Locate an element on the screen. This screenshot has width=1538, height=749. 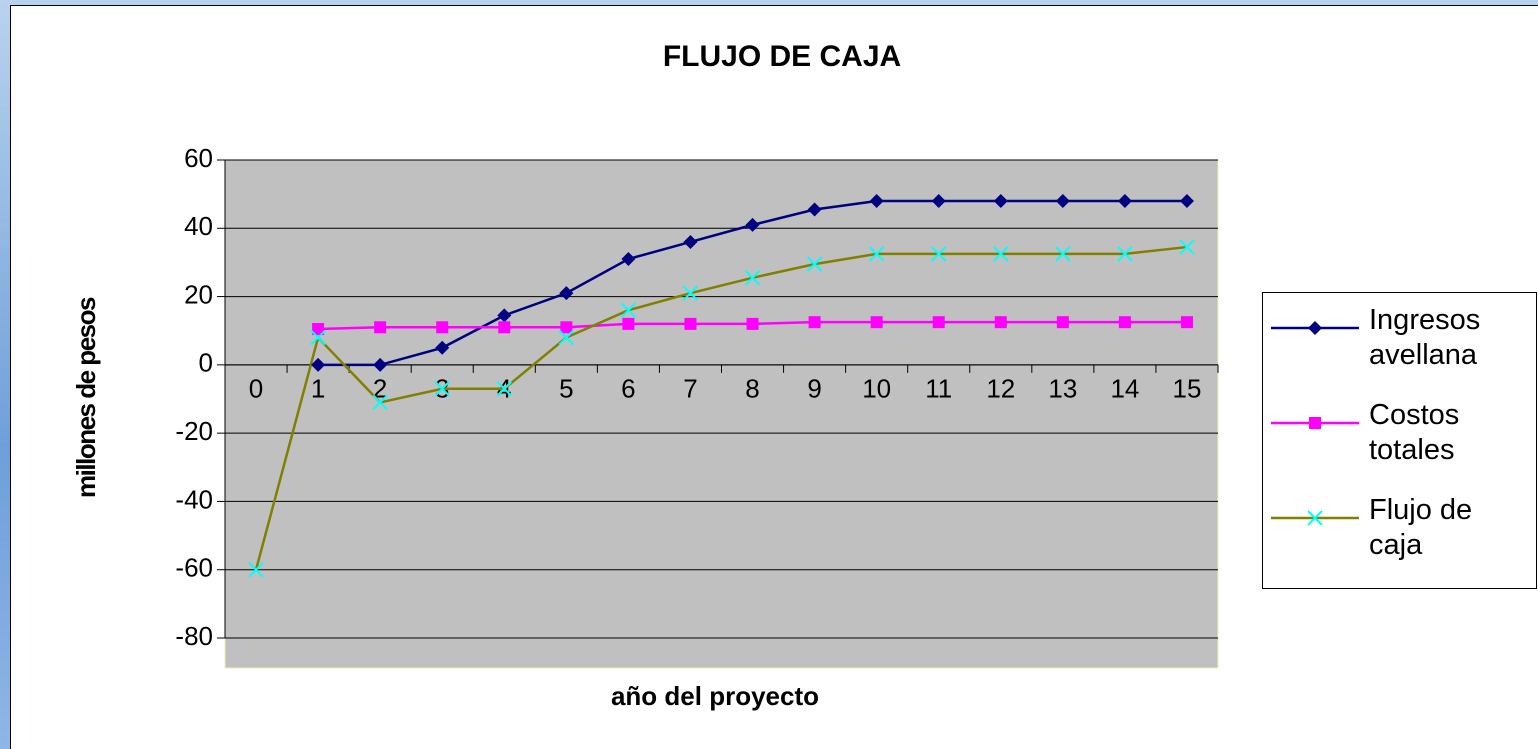
x-tick-label: 0 is located at coordinates (256, 389).